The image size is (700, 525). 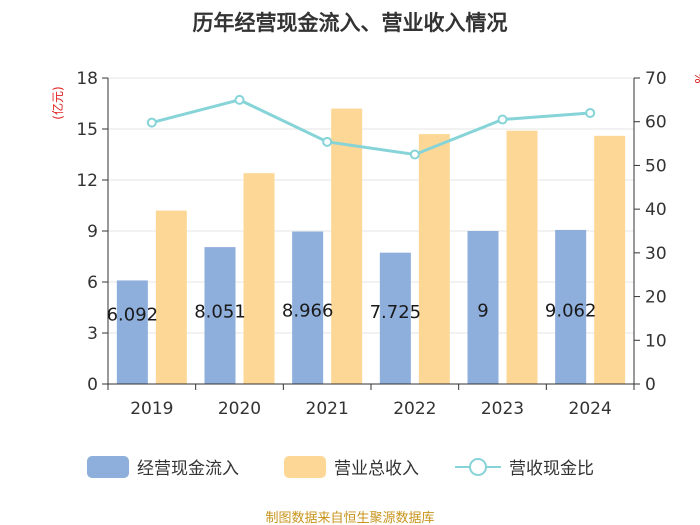 What do you see at coordinates (220, 312) in the screenshot?
I see `data-label-2020: 8.051` at bounding box center [220, 312].